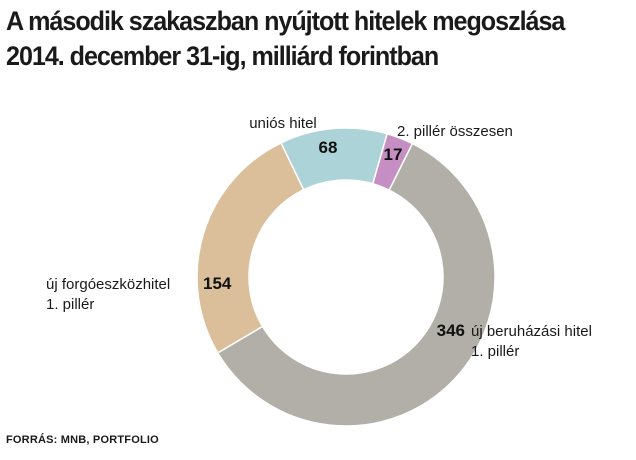  I want to click on slice-label-1: új beruházási hitel 1. pillér, so click(531, 341).